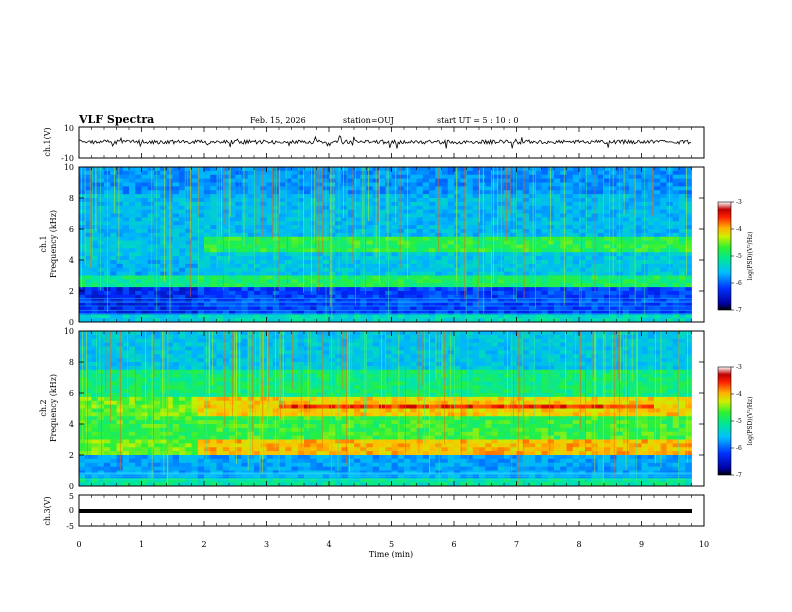 This screenshot has width=792, height=612. Describe the element at coordinates (71, 322) in the screenshot. I see `ytick-label: 0` at that location.